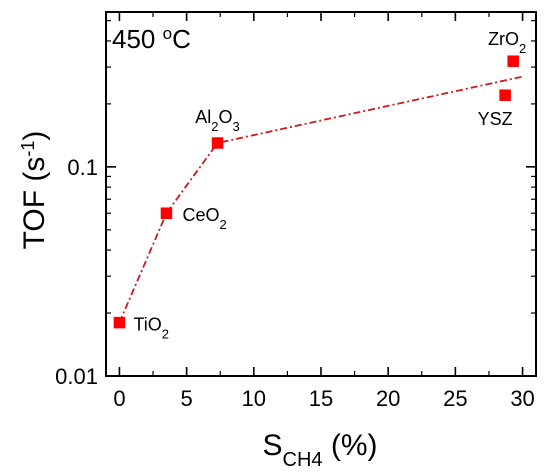 Image resolution: width=550 pixels, height=472 pixels. I want to click on x-tick-label: 20, so click(388, 398).